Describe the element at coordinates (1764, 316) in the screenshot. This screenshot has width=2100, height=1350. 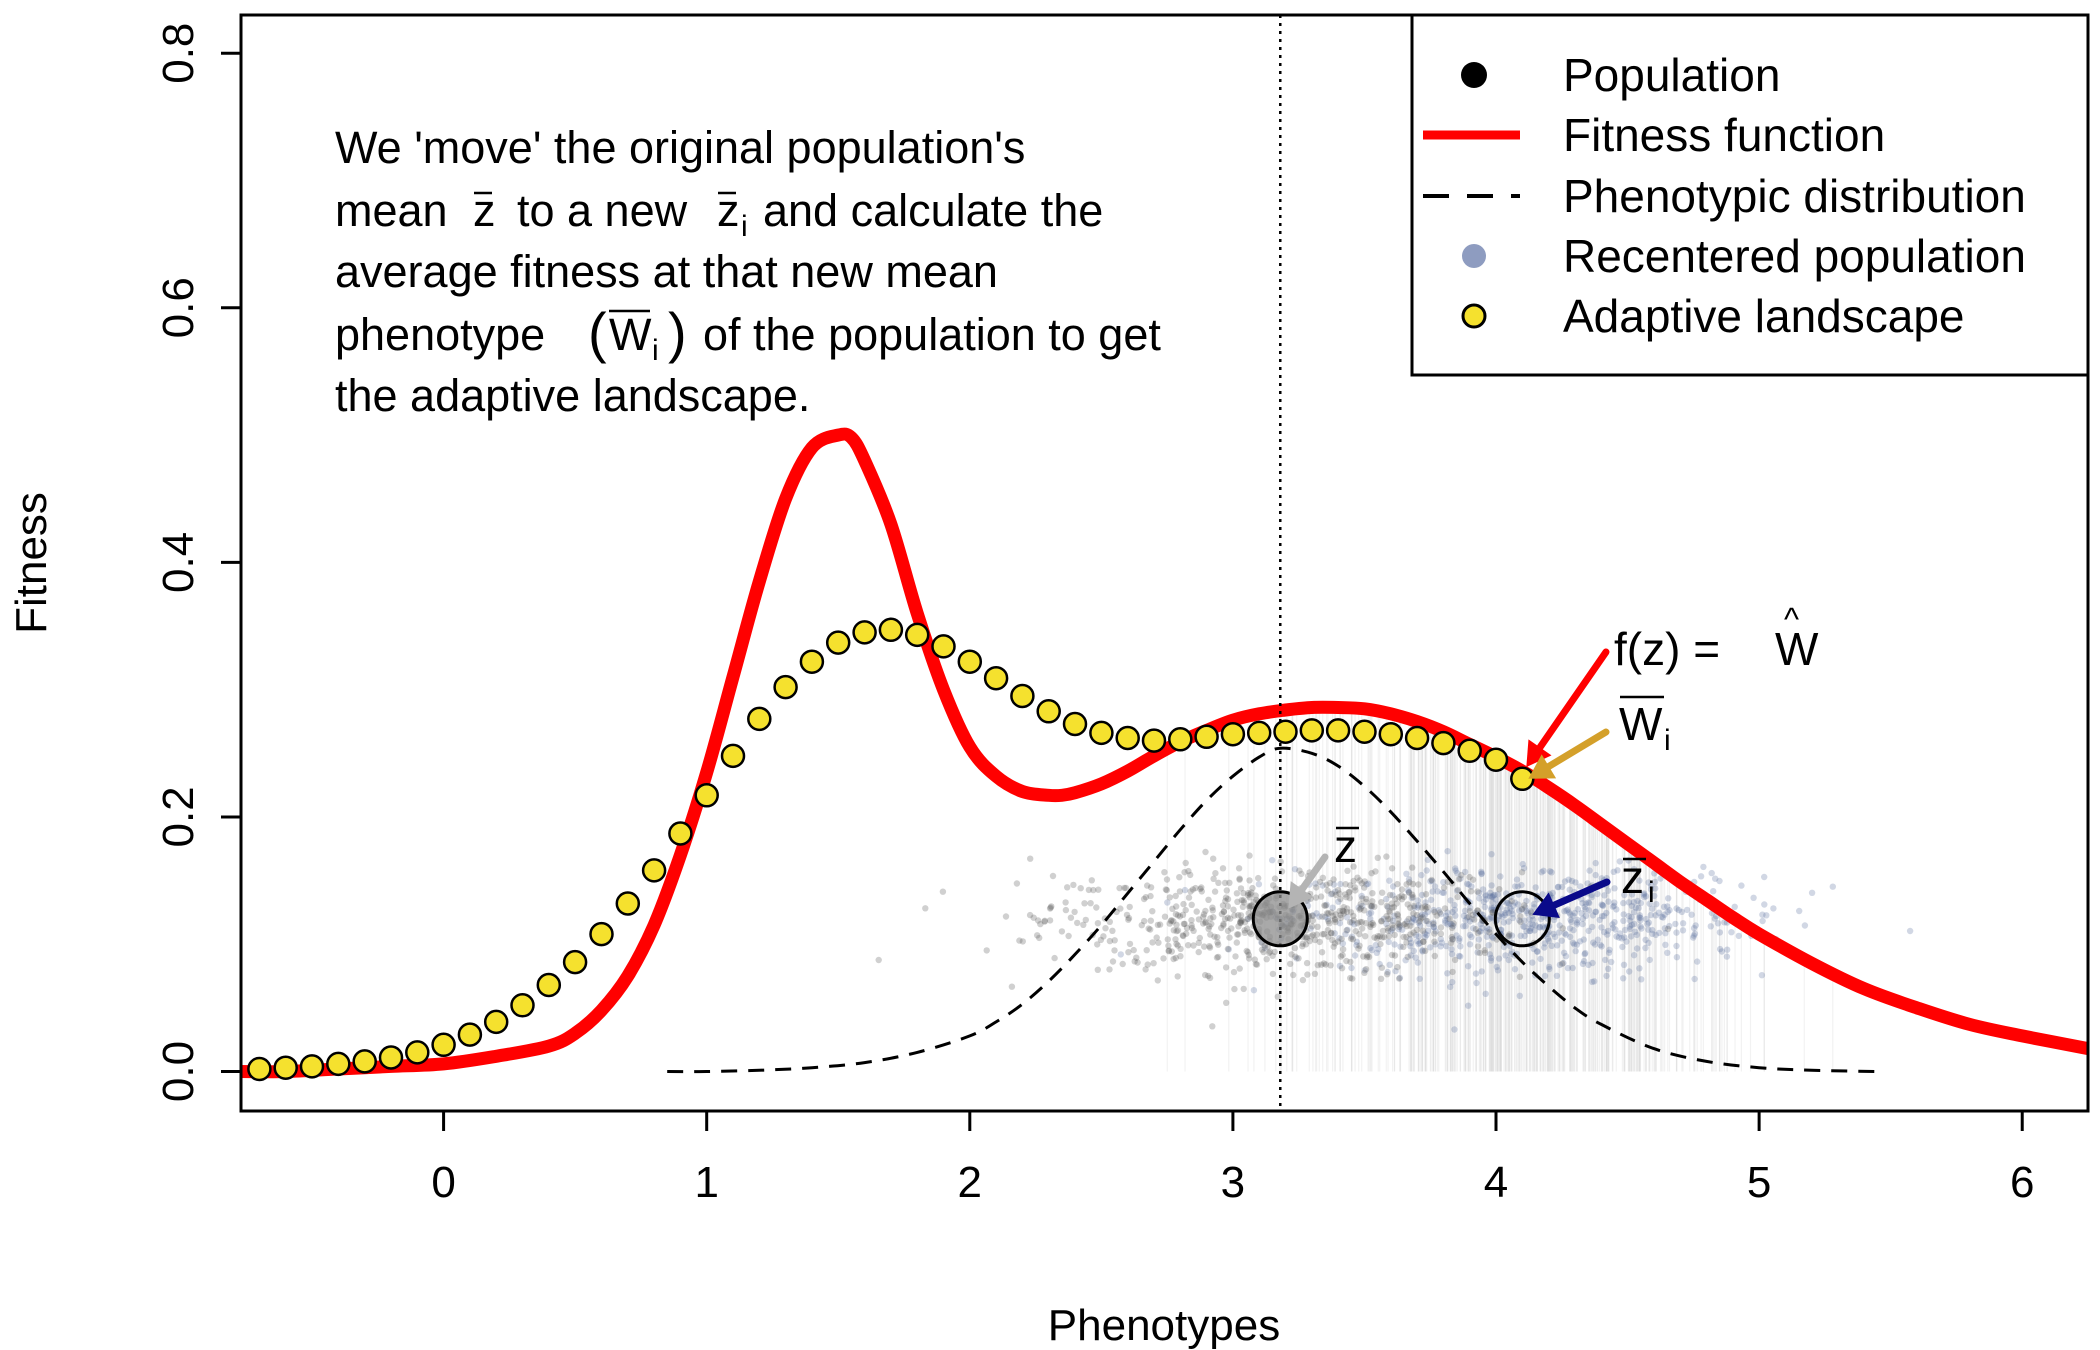
I see `legend-landscape-label: Adaptive landscape` at that location.